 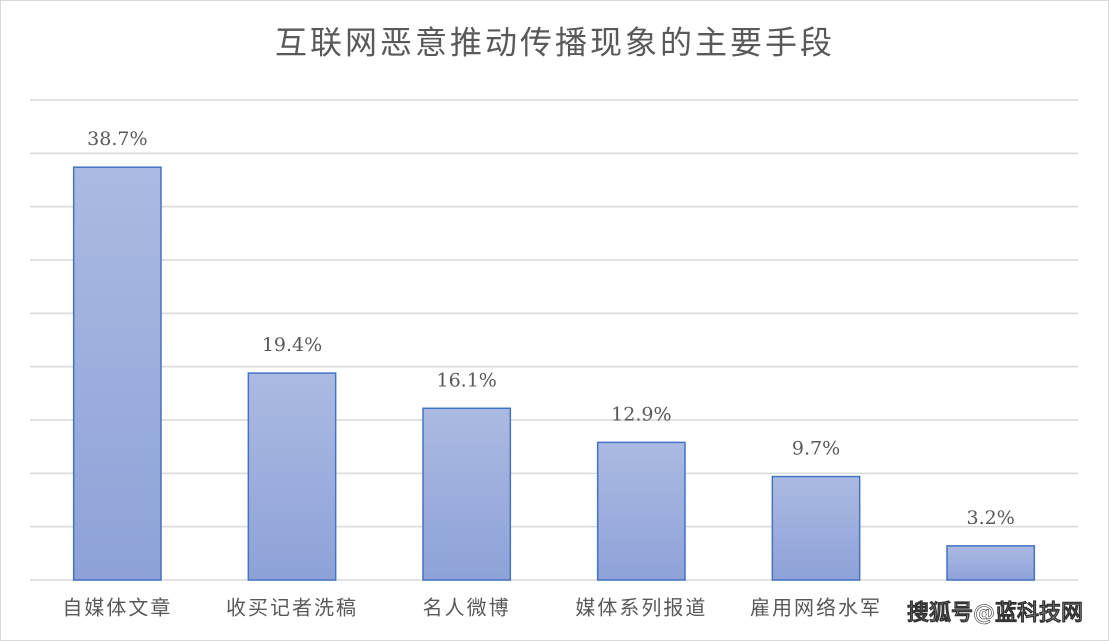 I want to click on watermark: 搜狐号@蓝科技网, so click(x=995, y=613).